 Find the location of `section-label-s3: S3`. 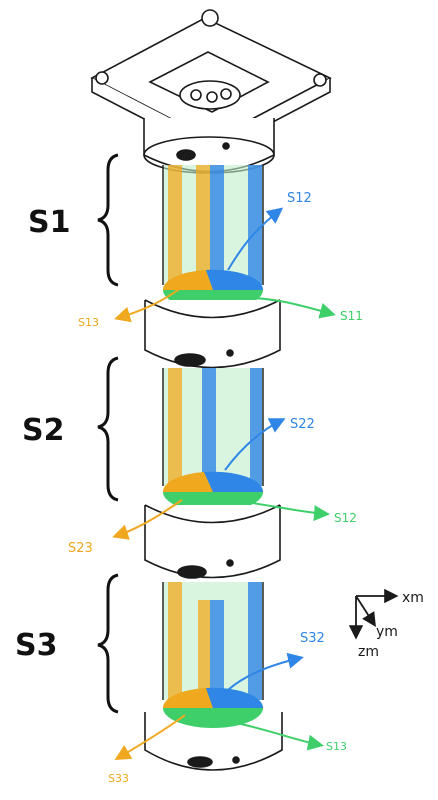

section-label-s3: S3 is located at coordinates (36, 645).